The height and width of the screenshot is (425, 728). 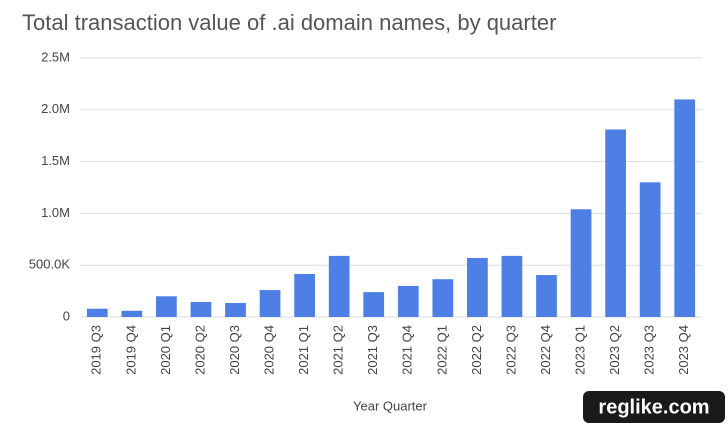 I want to click on x-tick-label: 2019 Q4, so click(x=130, y=350).